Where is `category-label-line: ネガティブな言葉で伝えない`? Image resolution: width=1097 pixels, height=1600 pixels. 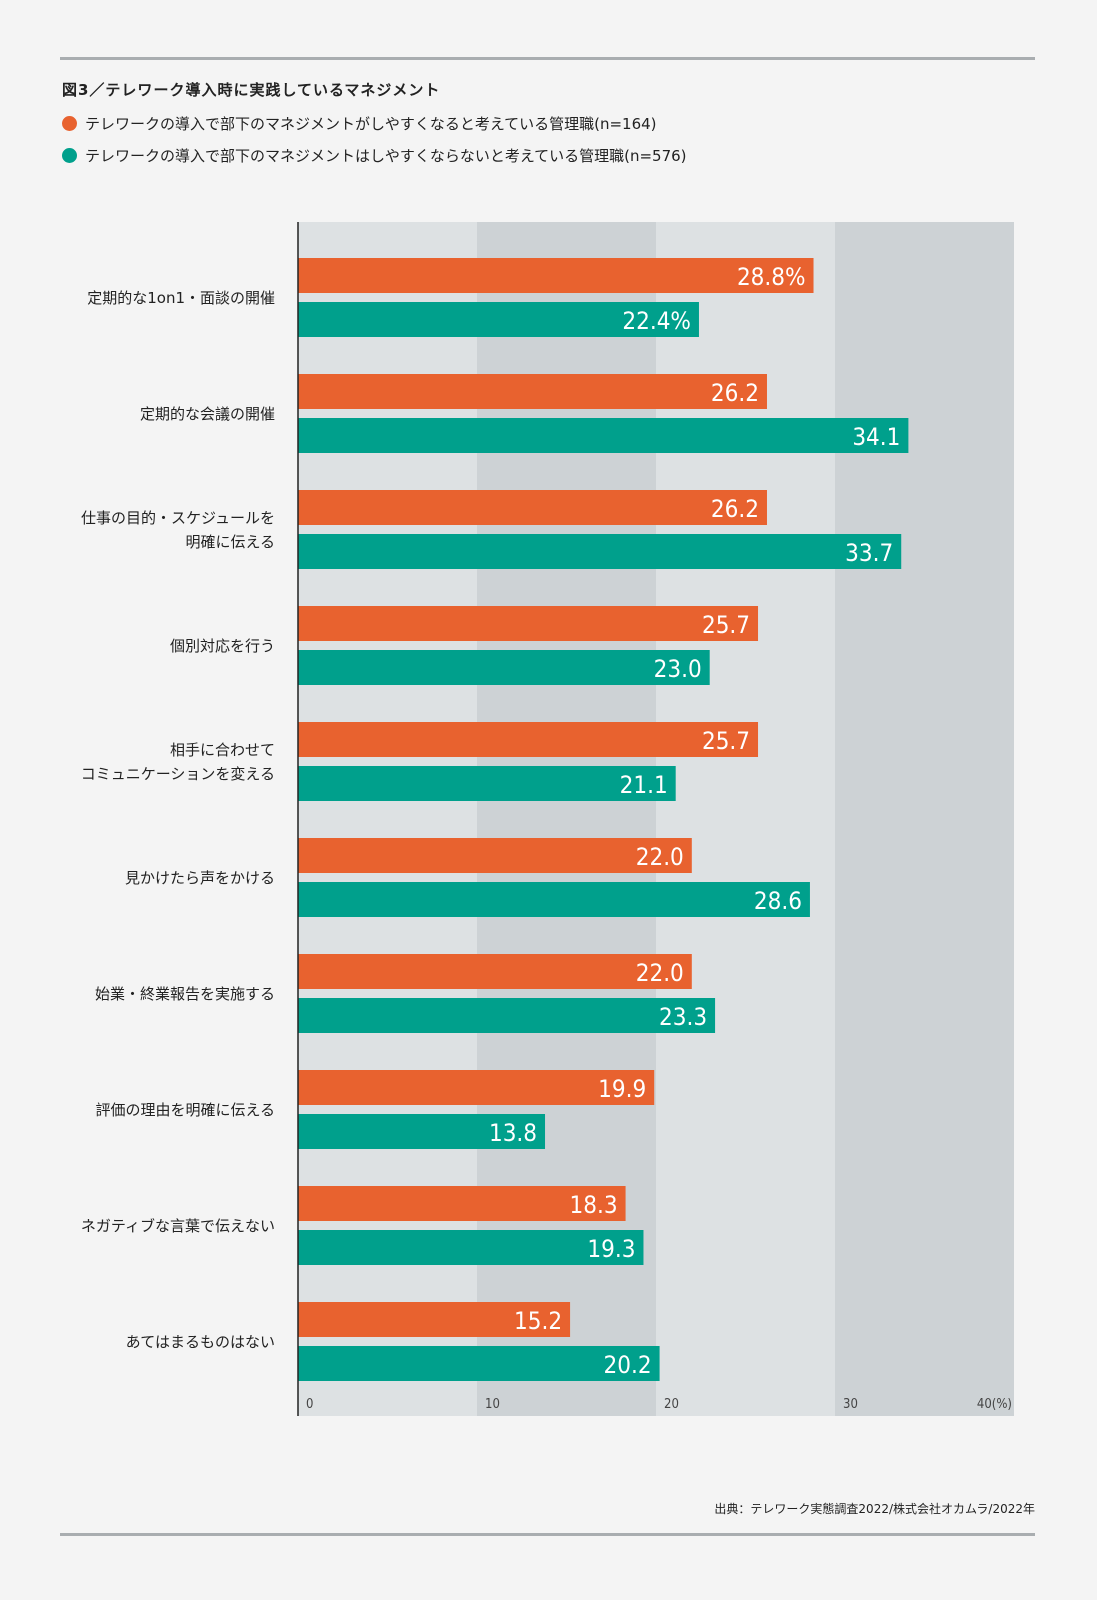 category-label-line: ネガティブな言葉で伝えない is located at coordinates (177, 1226).